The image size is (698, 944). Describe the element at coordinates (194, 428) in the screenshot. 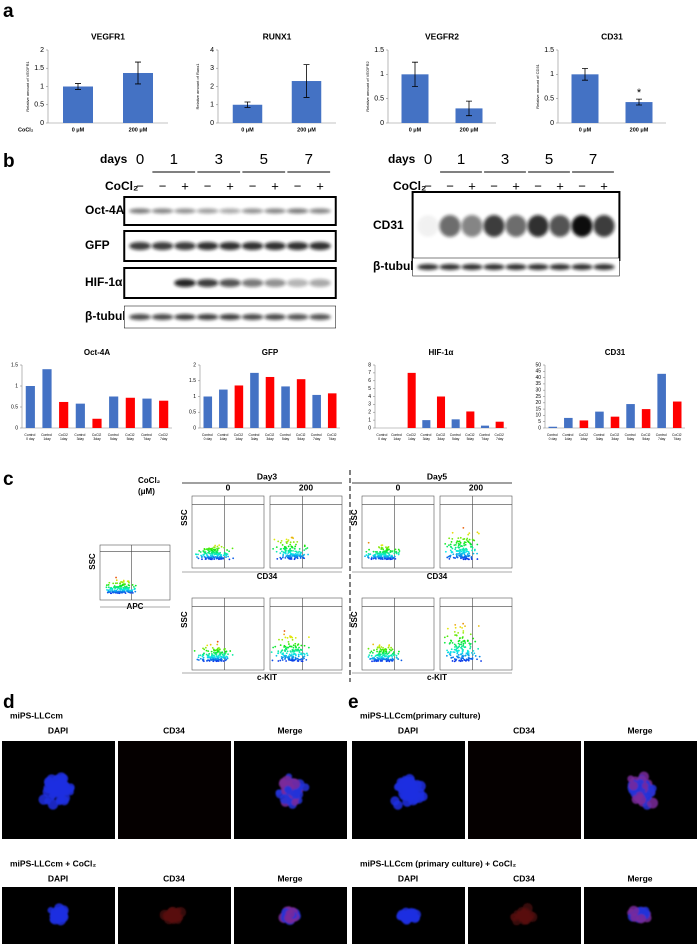

I see `y-tick-label: 0` at that location.